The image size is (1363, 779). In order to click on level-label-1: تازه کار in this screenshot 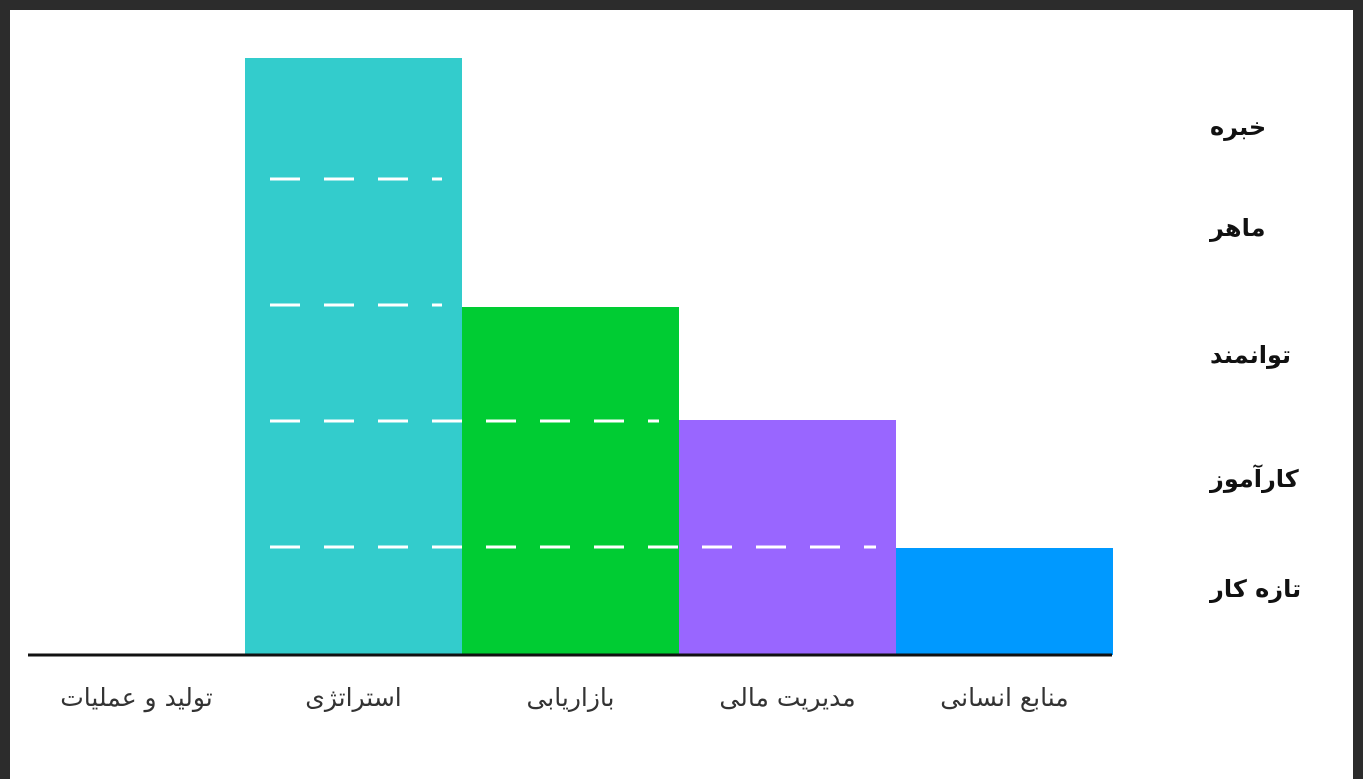, I will do `click(1255, 589)`.